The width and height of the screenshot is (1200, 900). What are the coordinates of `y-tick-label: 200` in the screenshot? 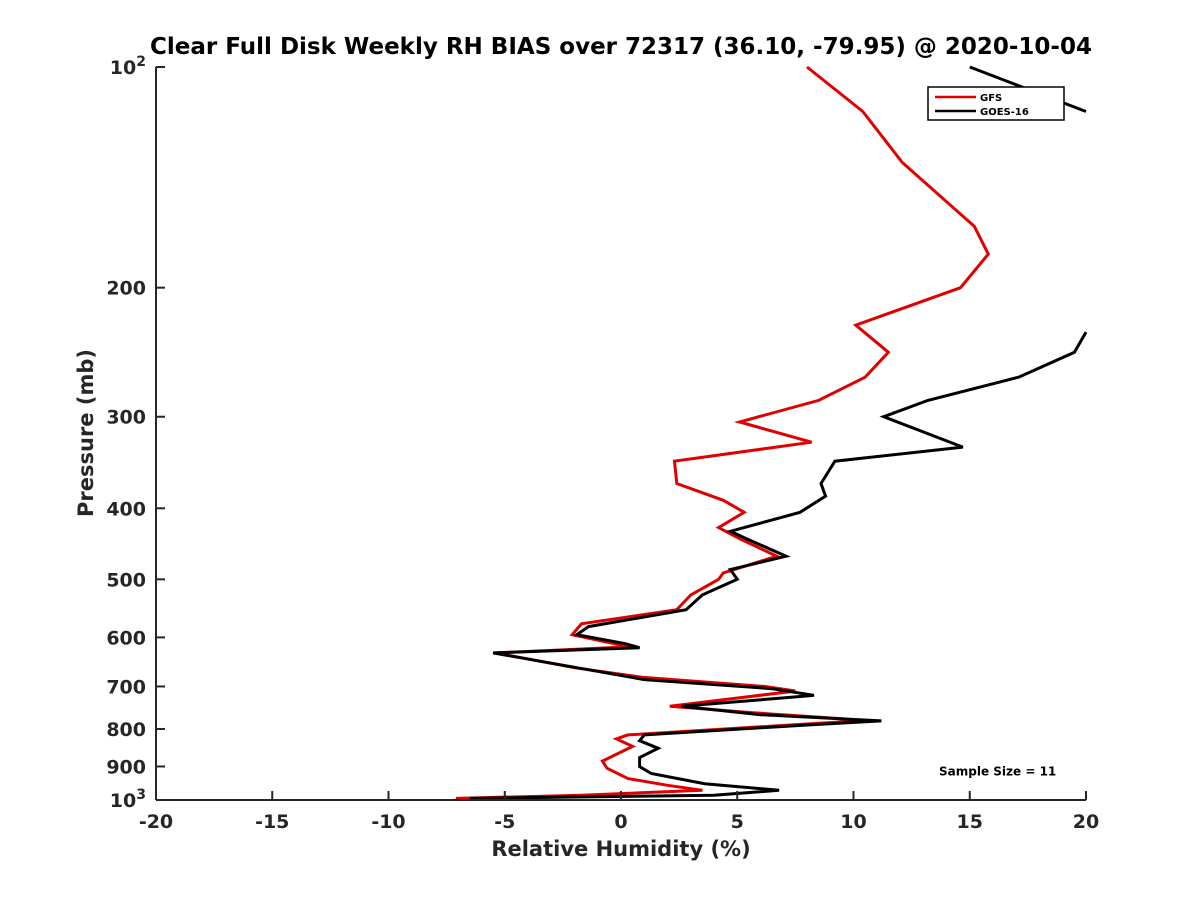 It's located at (126, 289).